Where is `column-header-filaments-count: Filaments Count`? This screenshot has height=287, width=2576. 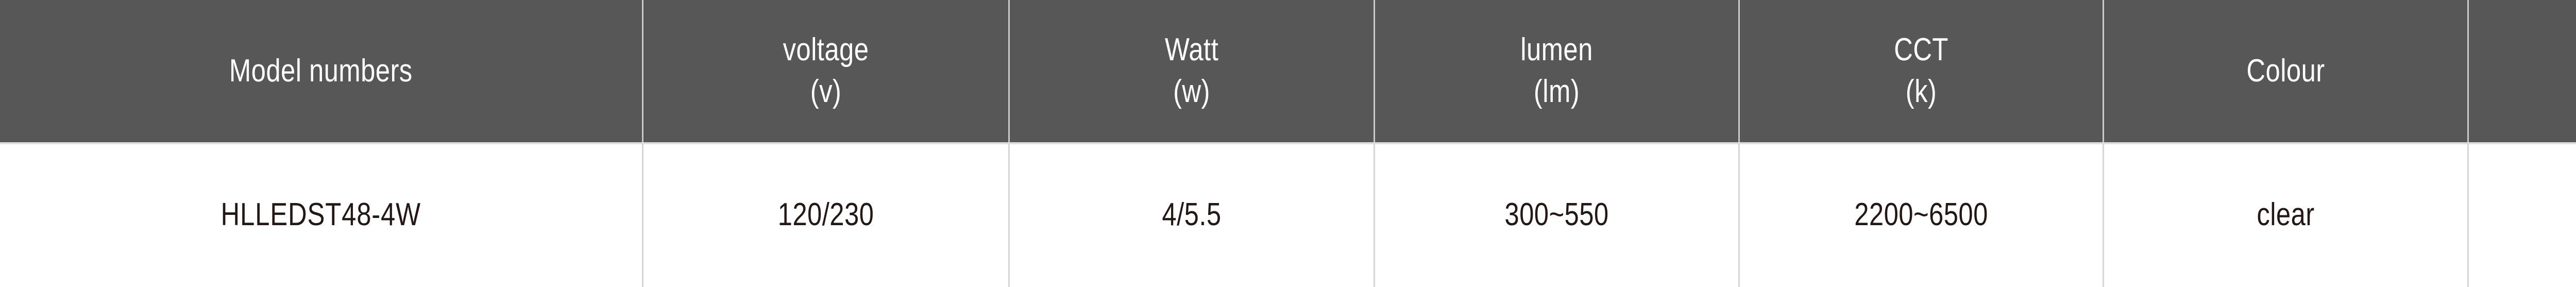 column-header-filaments-count: Filaments Count is located at coordinates (2522, 71).